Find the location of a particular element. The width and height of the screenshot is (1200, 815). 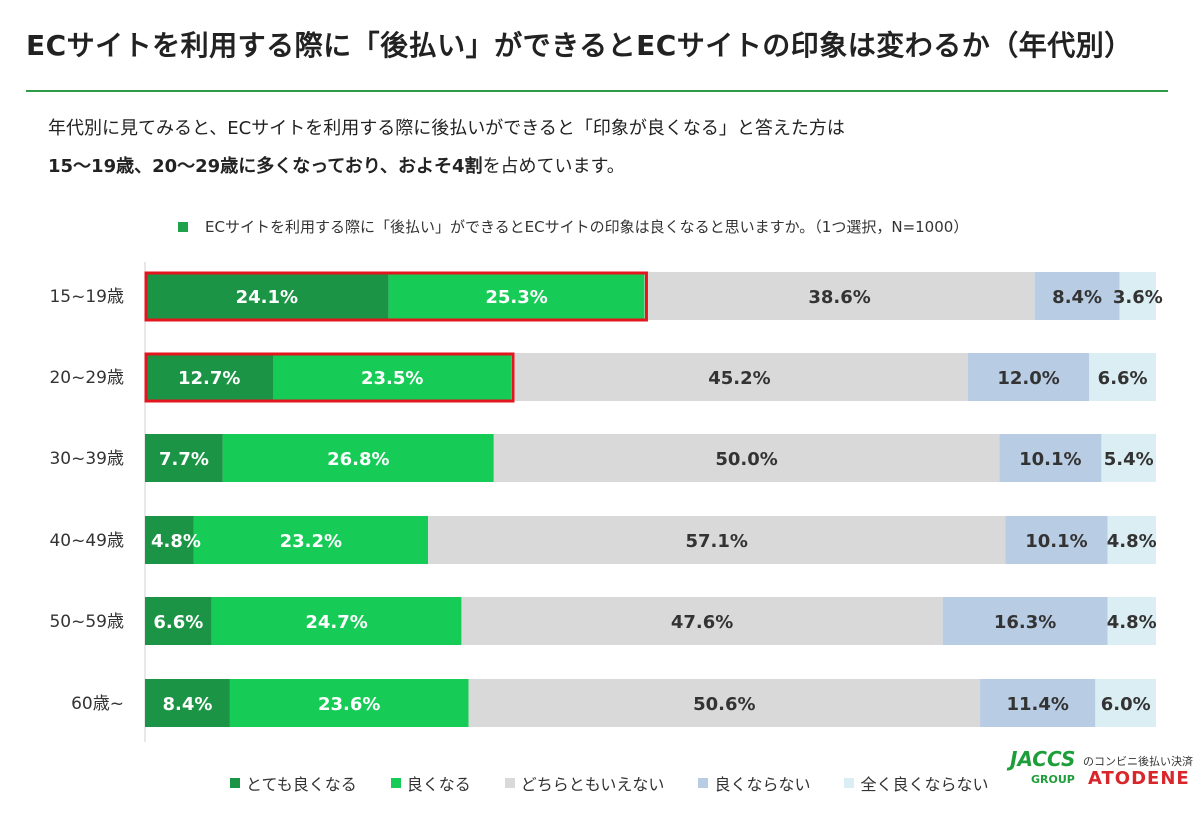

legend-item: 全く良くならない is located at coordinates (916, 783).